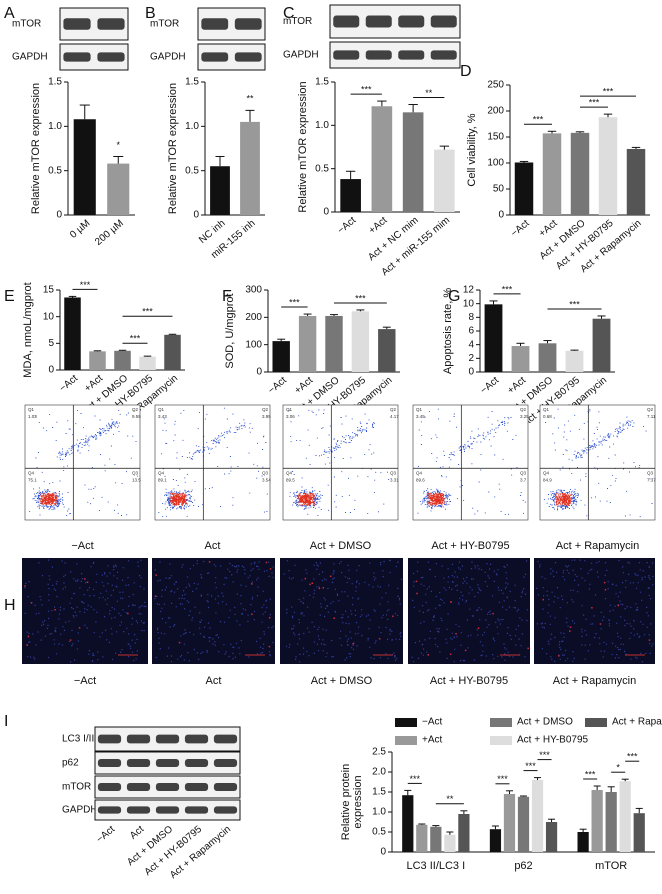 Image resolution: width=662 pixels, height=894 pixels. Describe the element at coordinates (214, 681) in the screenshot. I see `image-label: Act` at that location.